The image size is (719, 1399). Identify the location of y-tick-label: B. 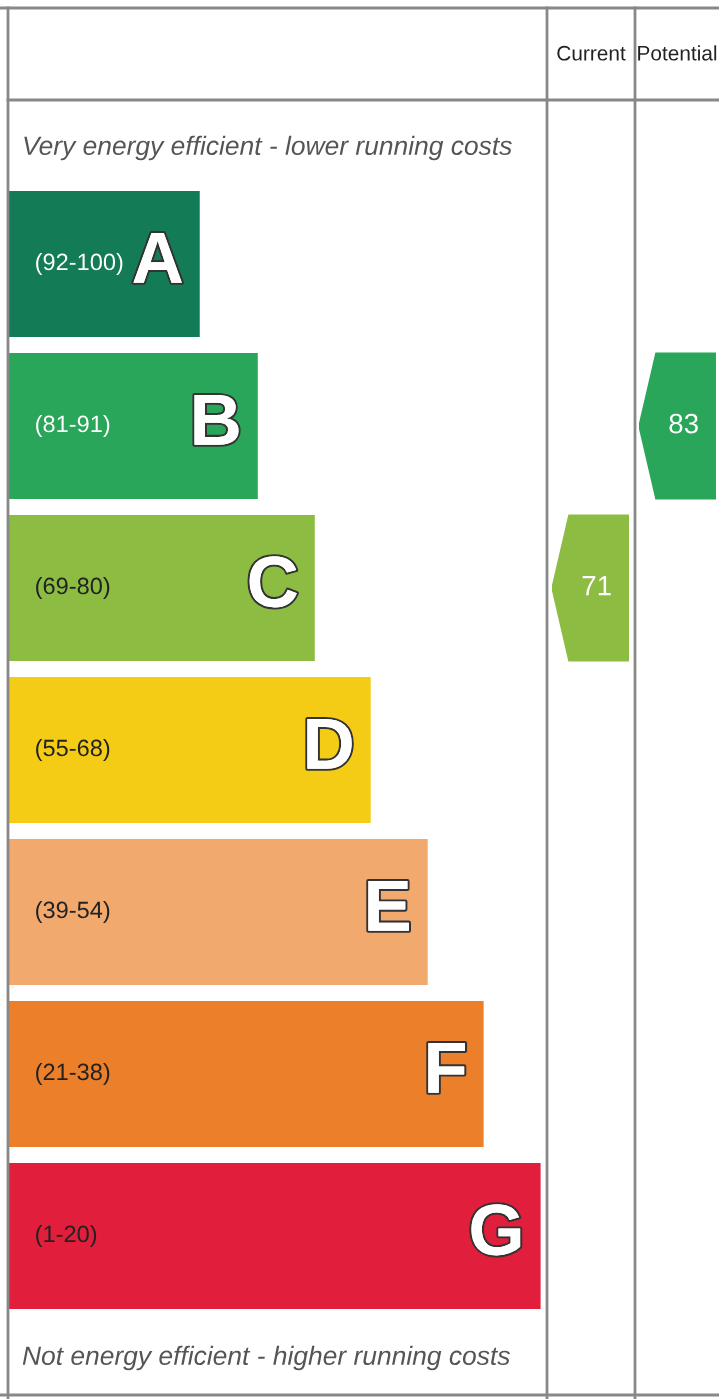
(216, 419).